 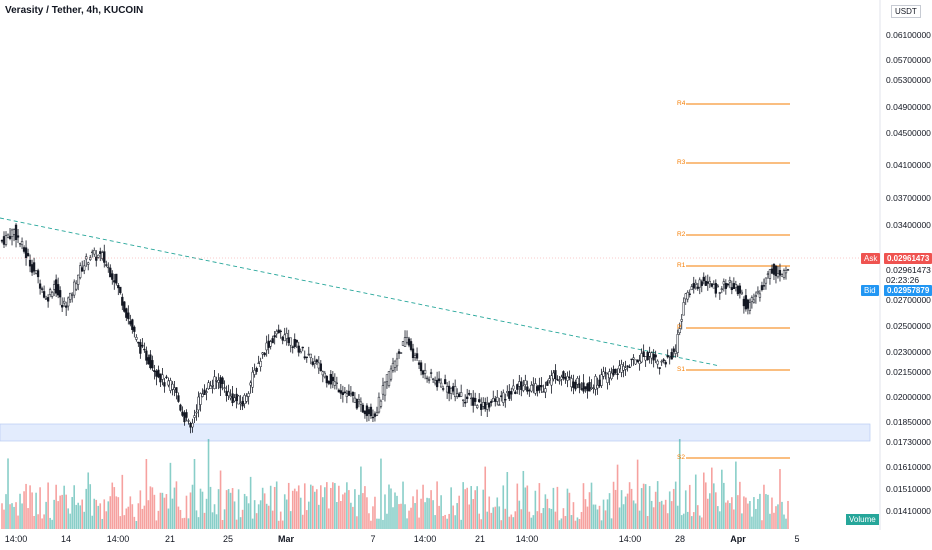 I want to click on volume-bars, so click(x=395, y=484).